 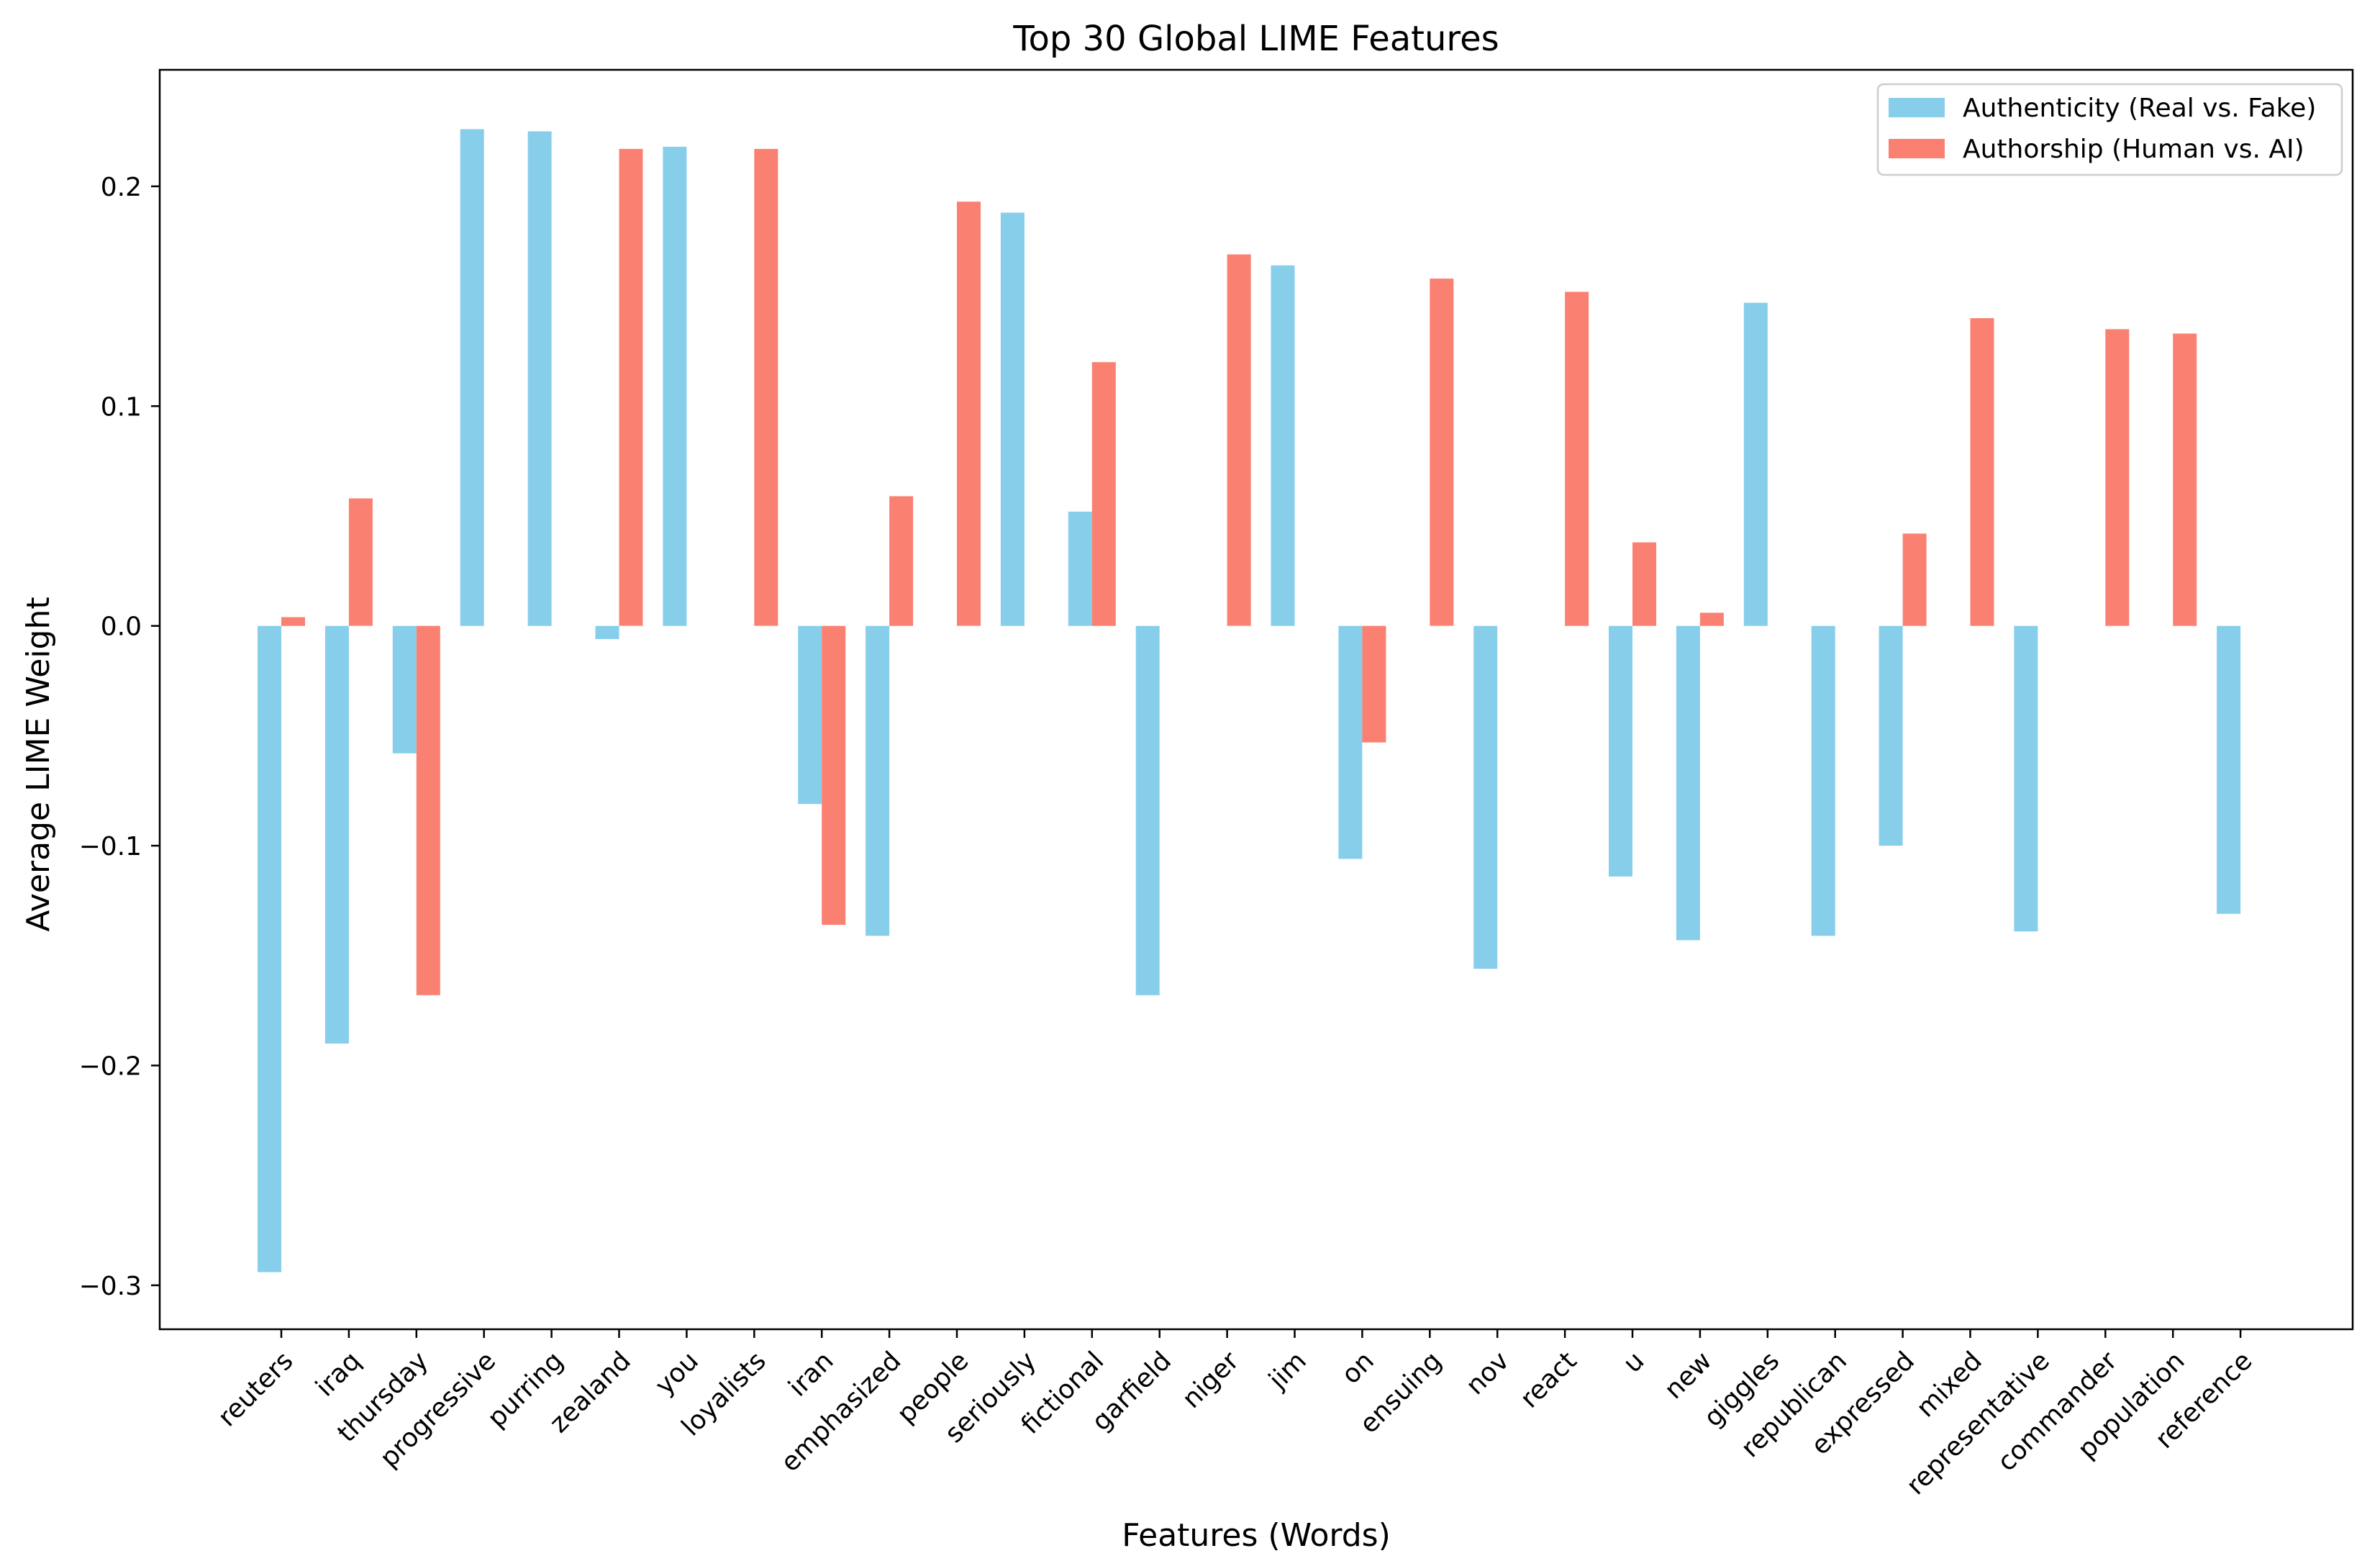 What do you see at coordinates (1485, 797) in the screenshot?
I see `bar-authenticity-nov` at bounding box center [1485, 797].